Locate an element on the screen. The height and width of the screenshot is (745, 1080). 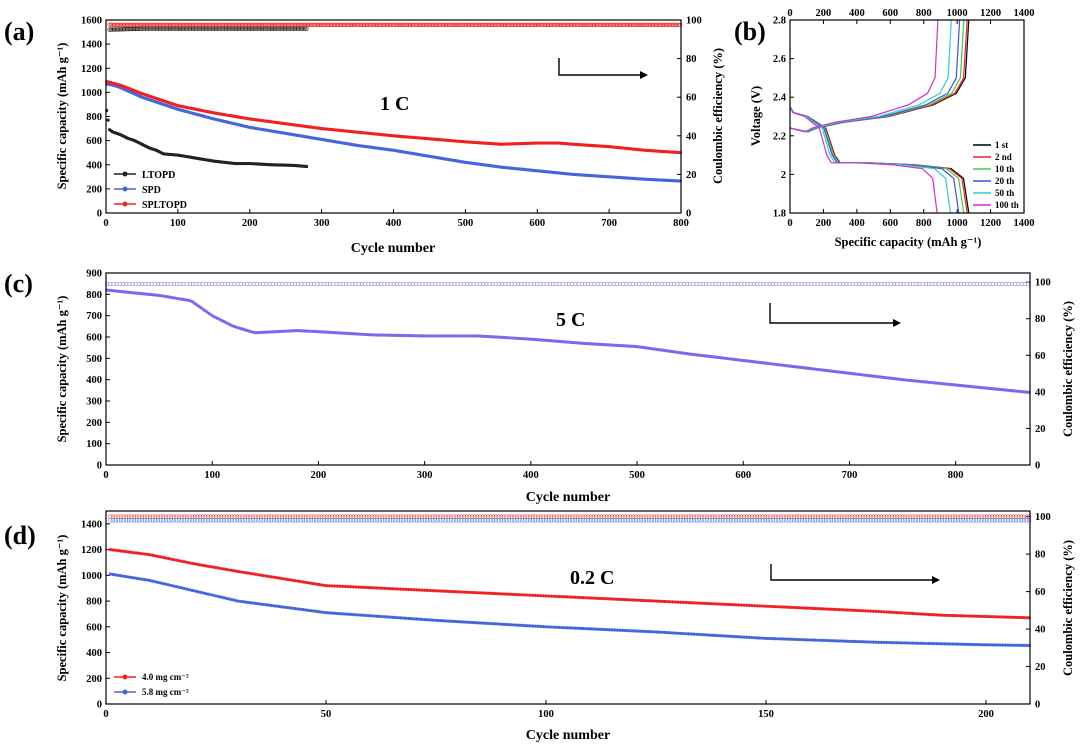
panel-c-ytick-label: 400 is located at coordinates (94, 380).